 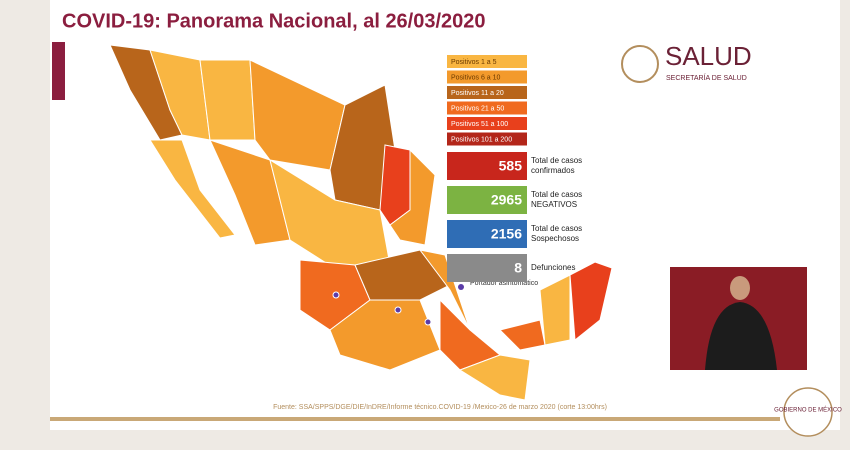 What do you see at coordinates (556, 233) in the screenshot?
I see `stat-label: Total de casos Sospechosos` at bounding box center [556, 233].